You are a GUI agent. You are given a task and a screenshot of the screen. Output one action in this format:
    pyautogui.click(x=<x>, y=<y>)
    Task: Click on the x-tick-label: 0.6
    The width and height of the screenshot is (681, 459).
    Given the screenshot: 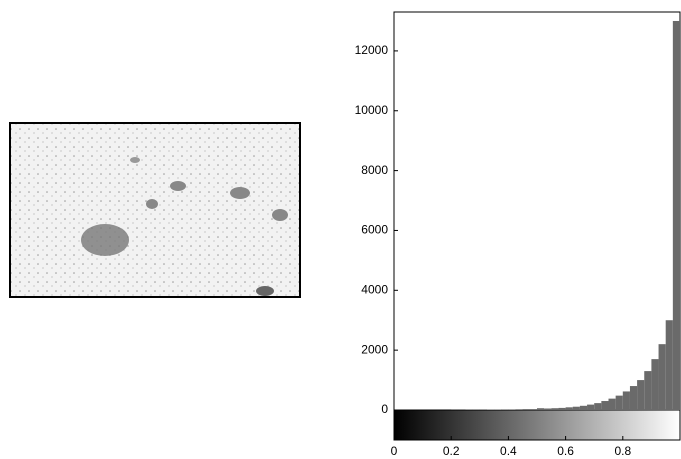 What is the action you would take?
    pyautogui.click(x=565, y=451)
    